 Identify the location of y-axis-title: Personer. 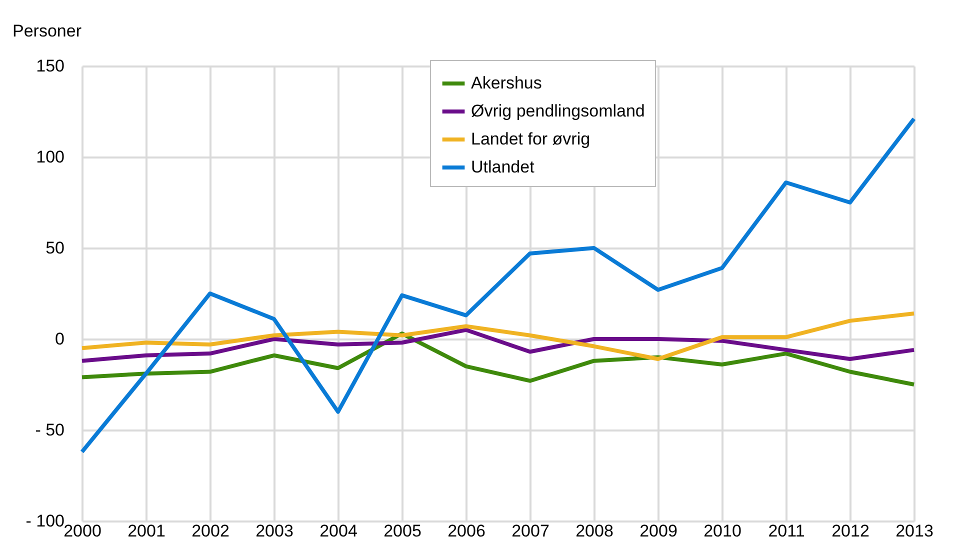
(47, 31).